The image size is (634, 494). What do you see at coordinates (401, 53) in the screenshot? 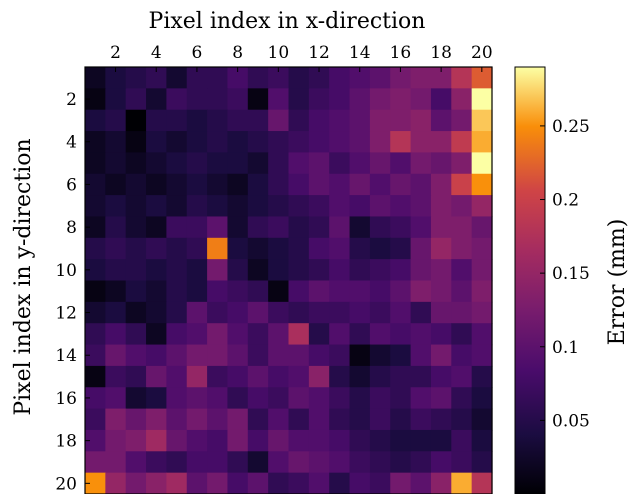
I see `x-tick-label: 16` at bounding box center [401, 53].